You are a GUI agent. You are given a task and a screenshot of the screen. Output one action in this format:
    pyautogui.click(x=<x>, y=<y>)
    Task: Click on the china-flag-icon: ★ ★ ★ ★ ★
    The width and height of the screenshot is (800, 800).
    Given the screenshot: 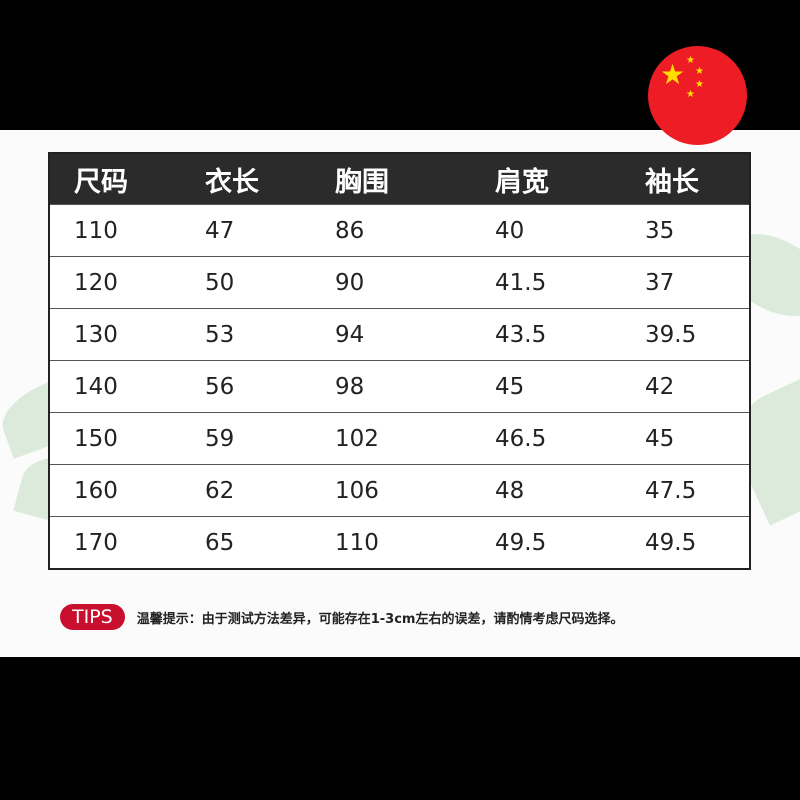 What is the action you would take?
    pyautogui.click(x=697, y=95)
    